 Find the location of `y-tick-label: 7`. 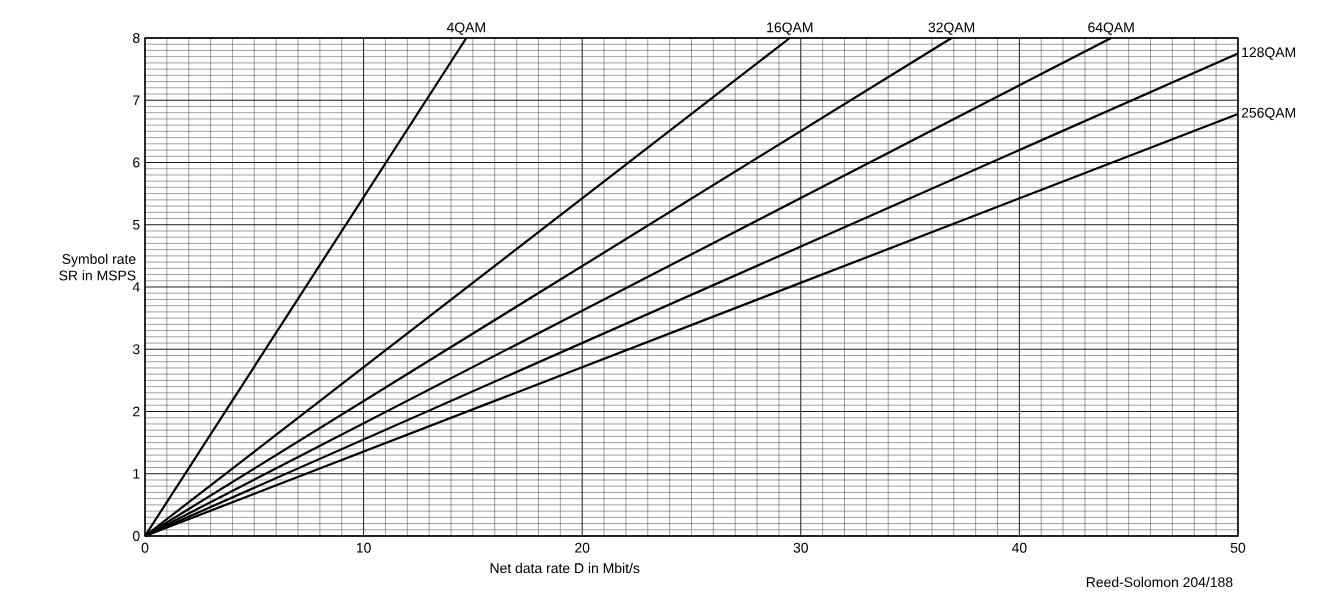

y-tick-label: 7 is located at coordinates (136, 100).